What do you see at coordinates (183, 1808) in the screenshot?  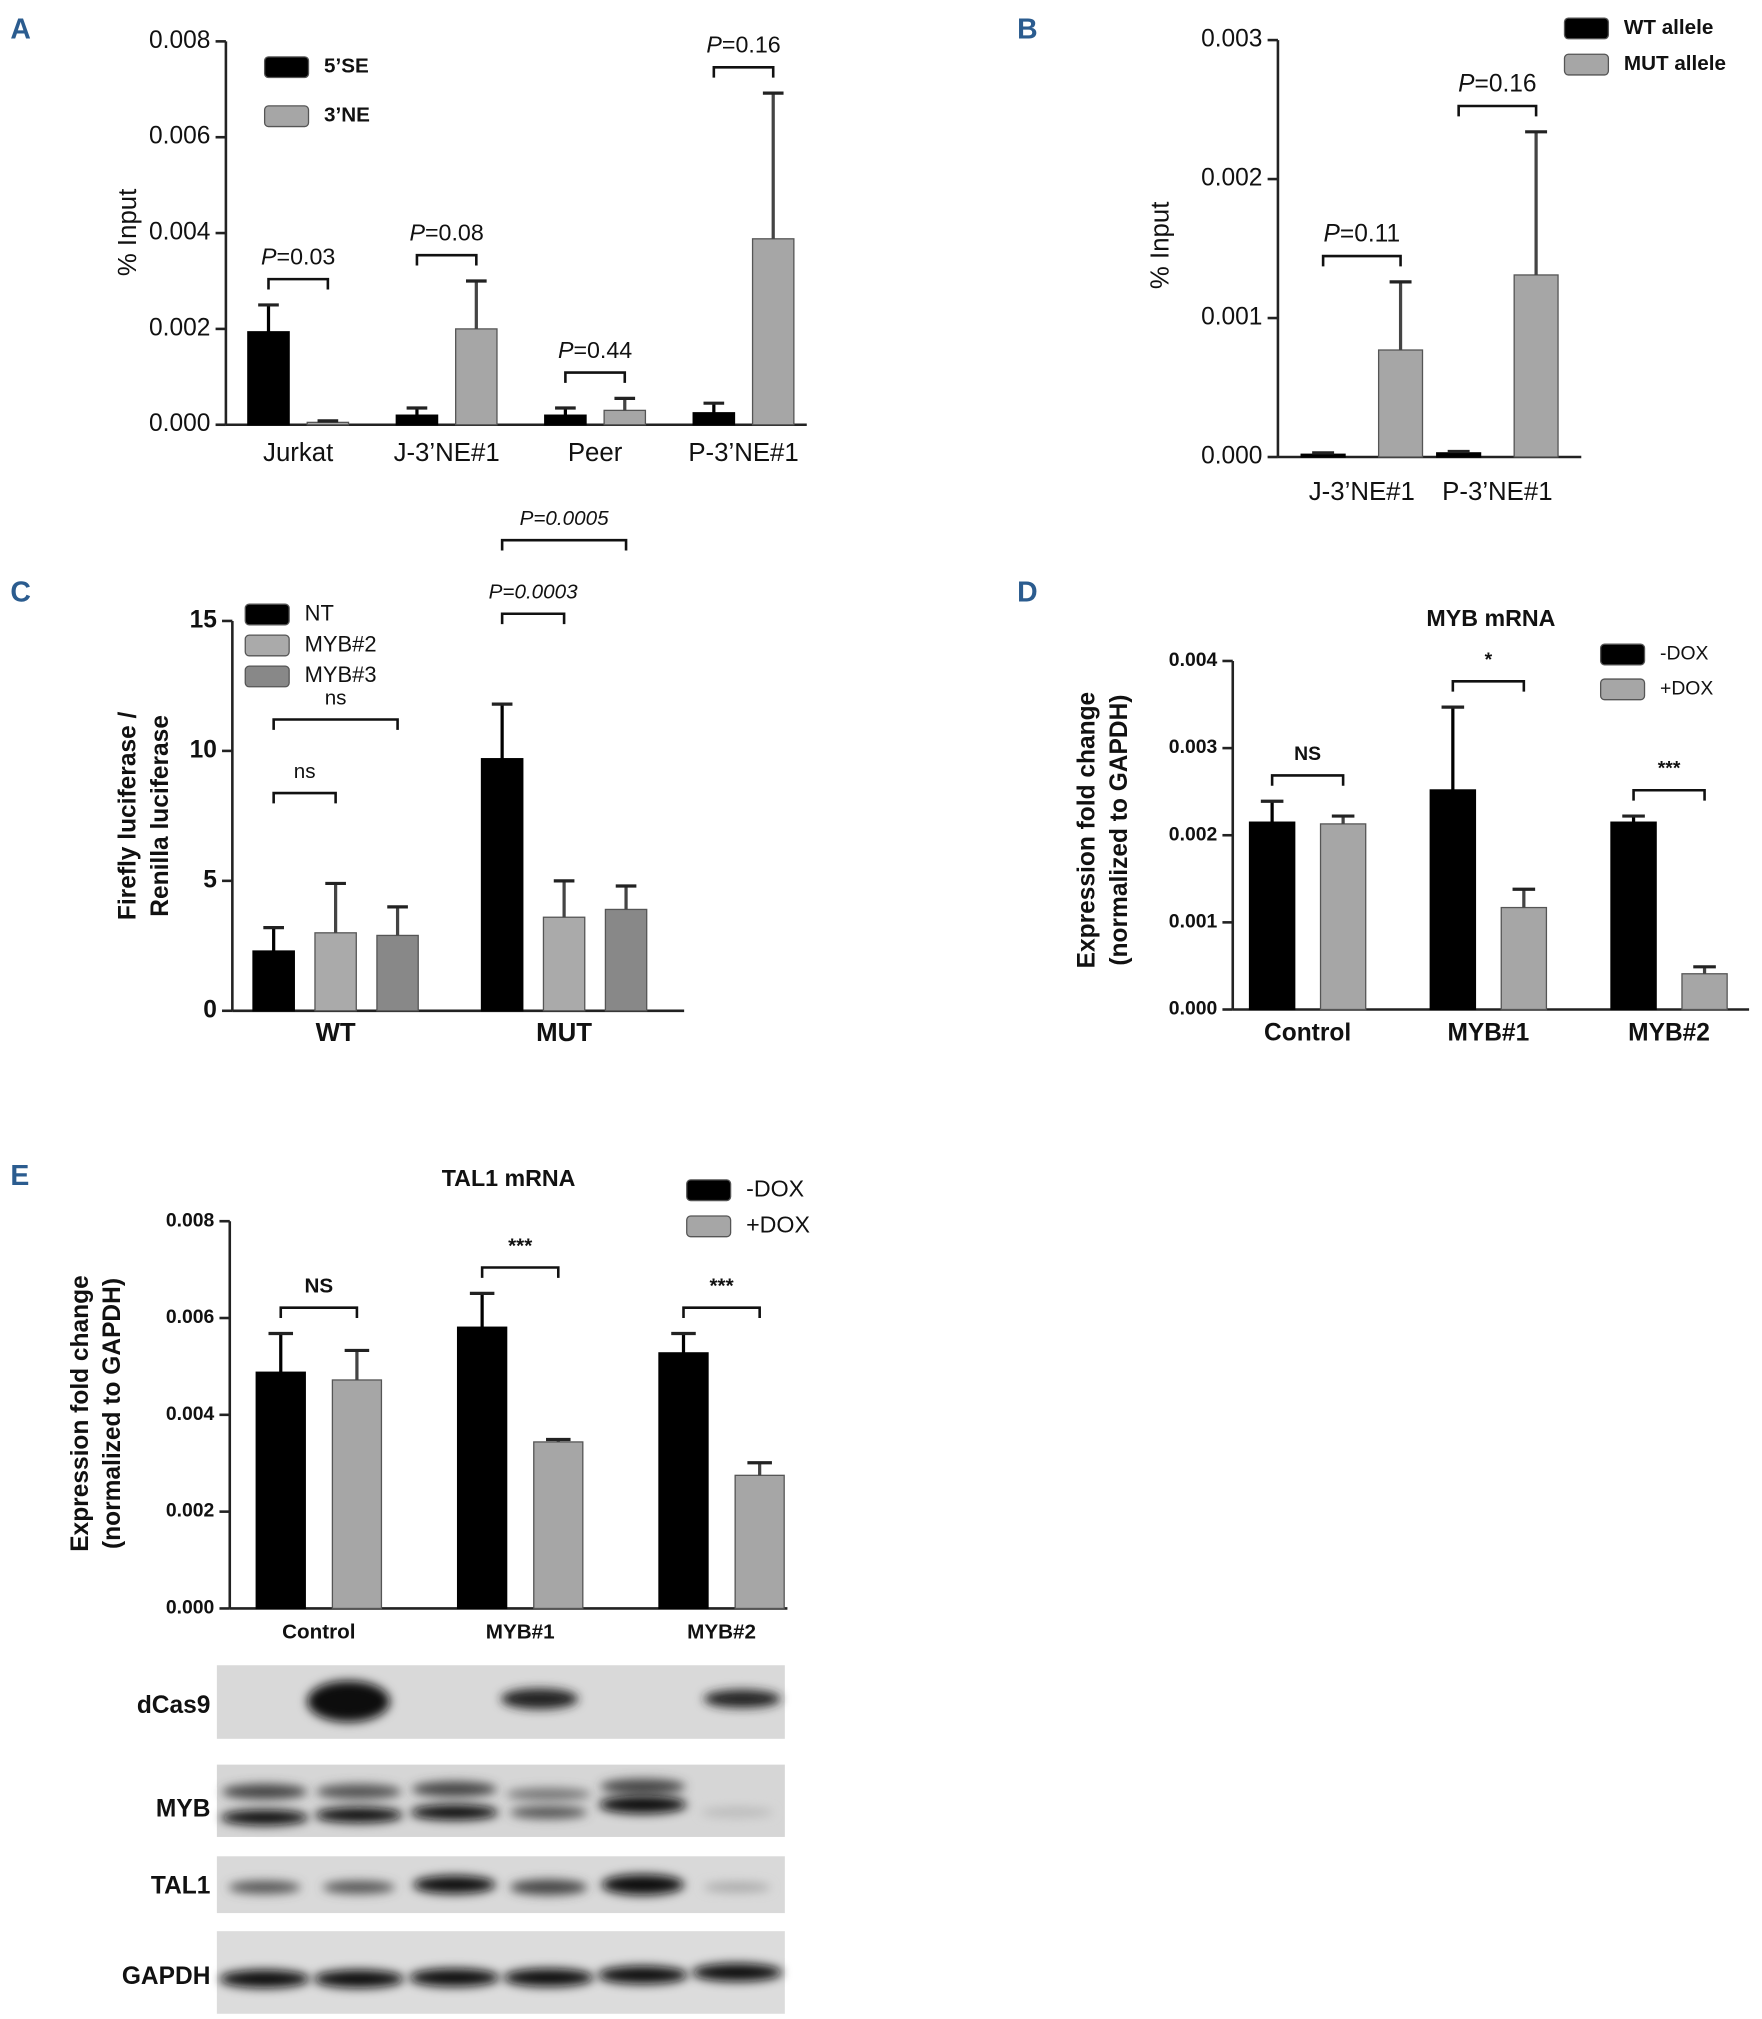 I see `blot-label: MYB` at bounding box center [183, 1808].